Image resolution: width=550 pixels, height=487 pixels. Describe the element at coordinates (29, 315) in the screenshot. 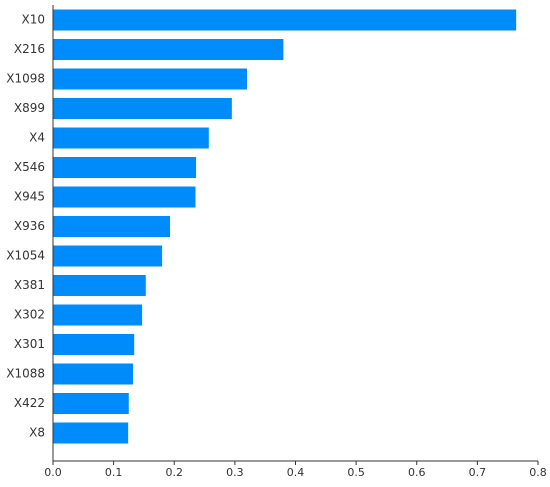

I see `y-tick-label: X302` at that location.